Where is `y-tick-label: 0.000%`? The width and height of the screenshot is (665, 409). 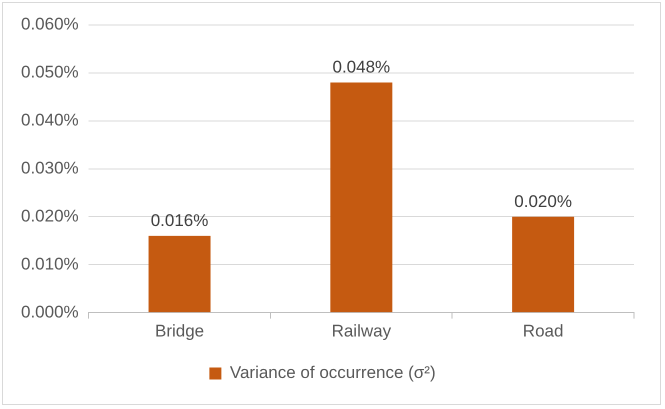
y-tick-label: 0.000% is located at coordinates (49, 312).